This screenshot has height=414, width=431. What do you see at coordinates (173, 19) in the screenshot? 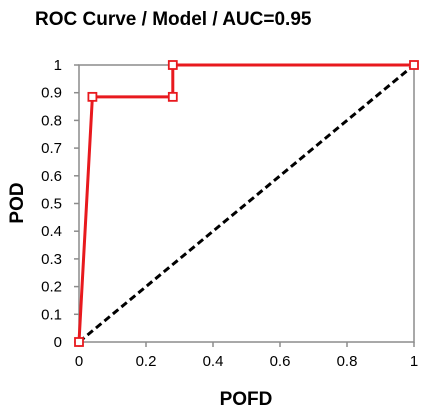
I see `chart-title: ROC Curve / Model / AUC=0.95` at bounding box center [173, 19].